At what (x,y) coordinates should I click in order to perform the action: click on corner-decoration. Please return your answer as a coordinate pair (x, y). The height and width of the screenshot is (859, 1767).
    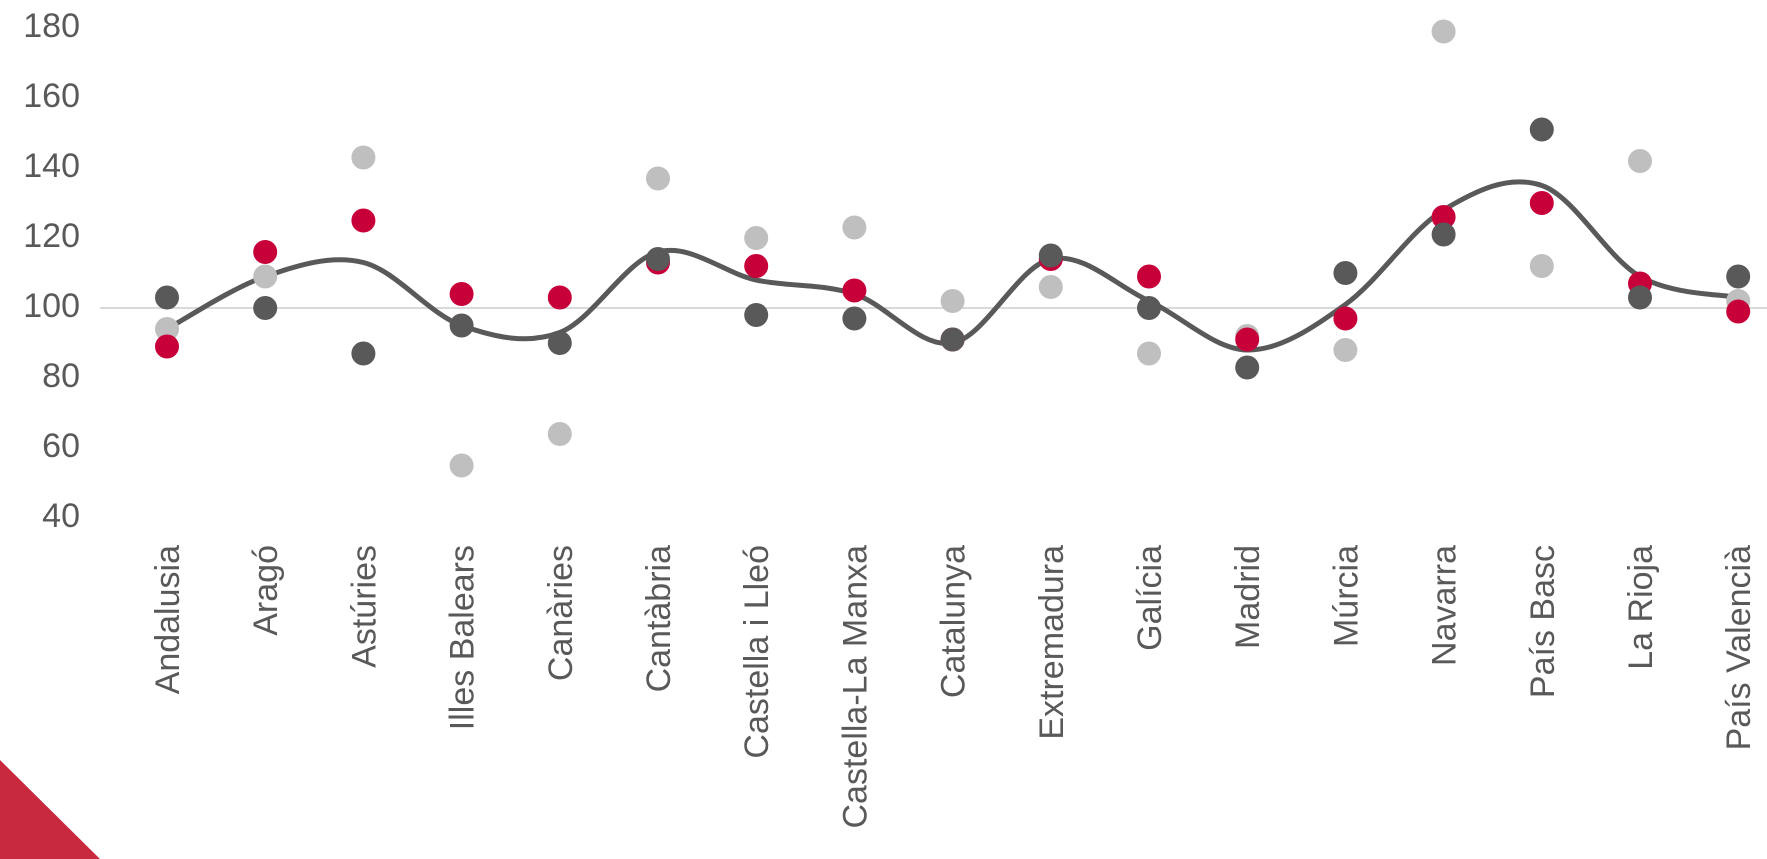
    Looking at the image, I should click on (50, 809).